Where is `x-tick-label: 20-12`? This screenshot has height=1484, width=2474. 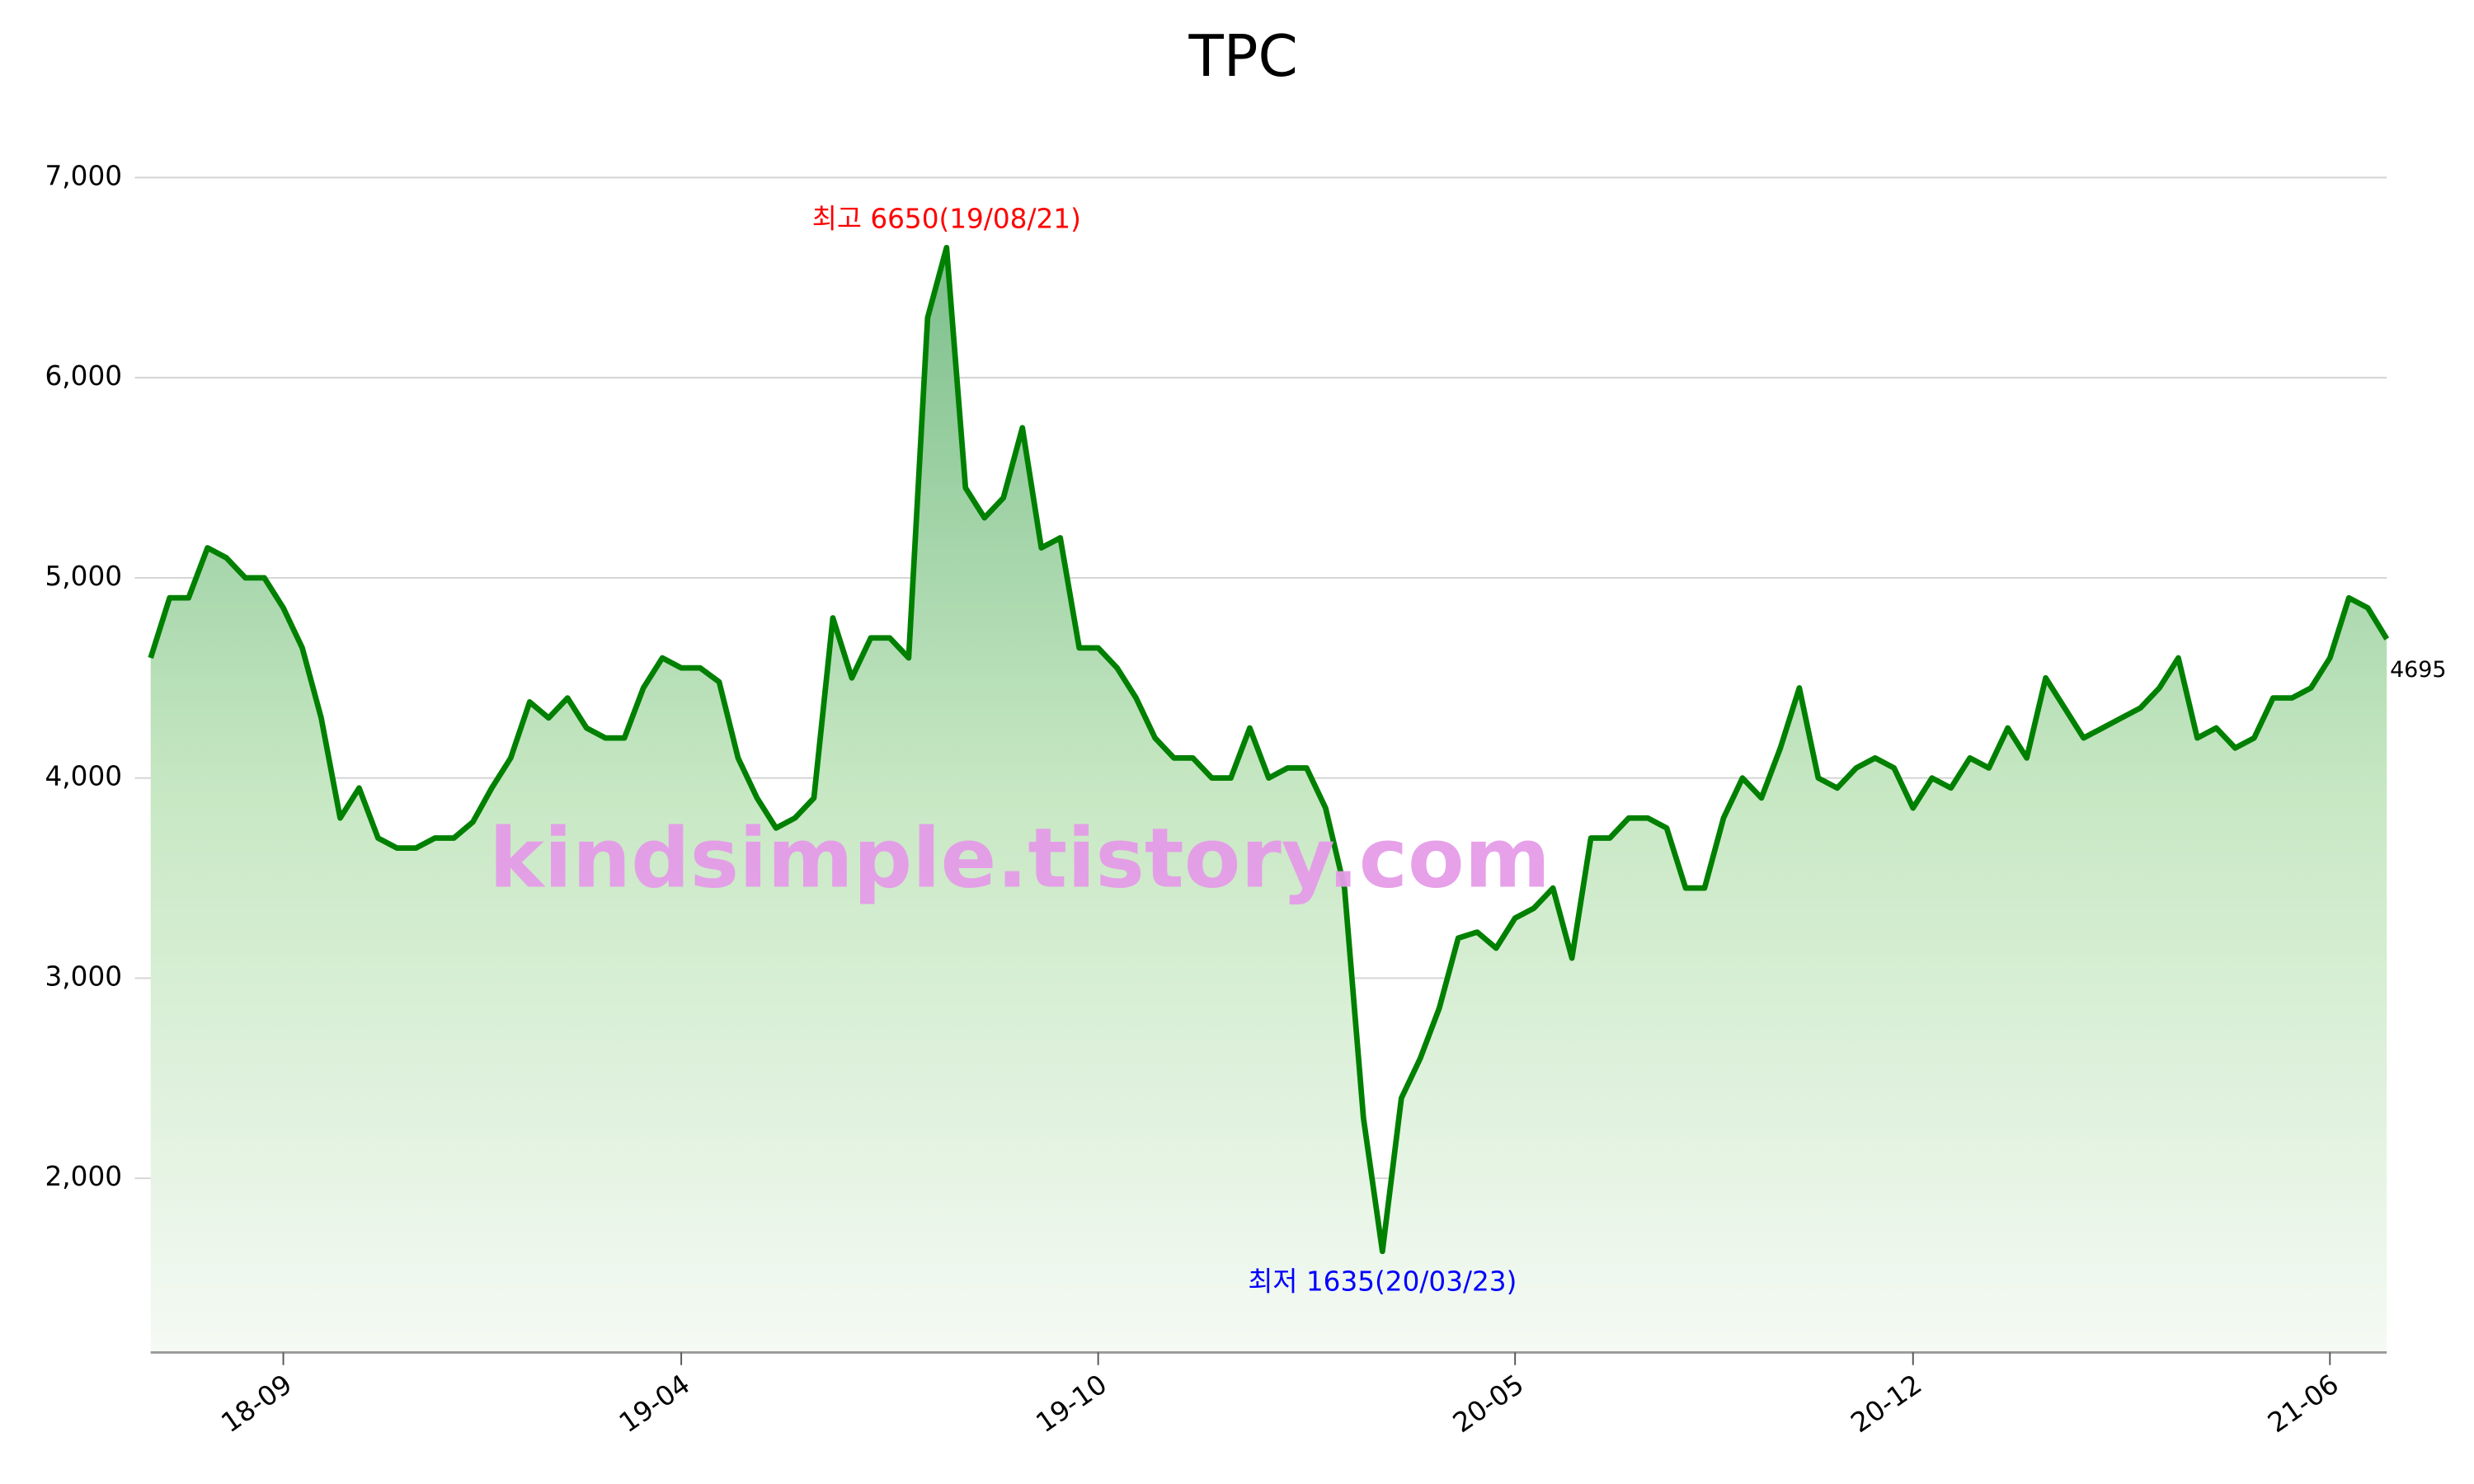
x-tick-label: 20-12 is located at coordinates (1887, 1404).